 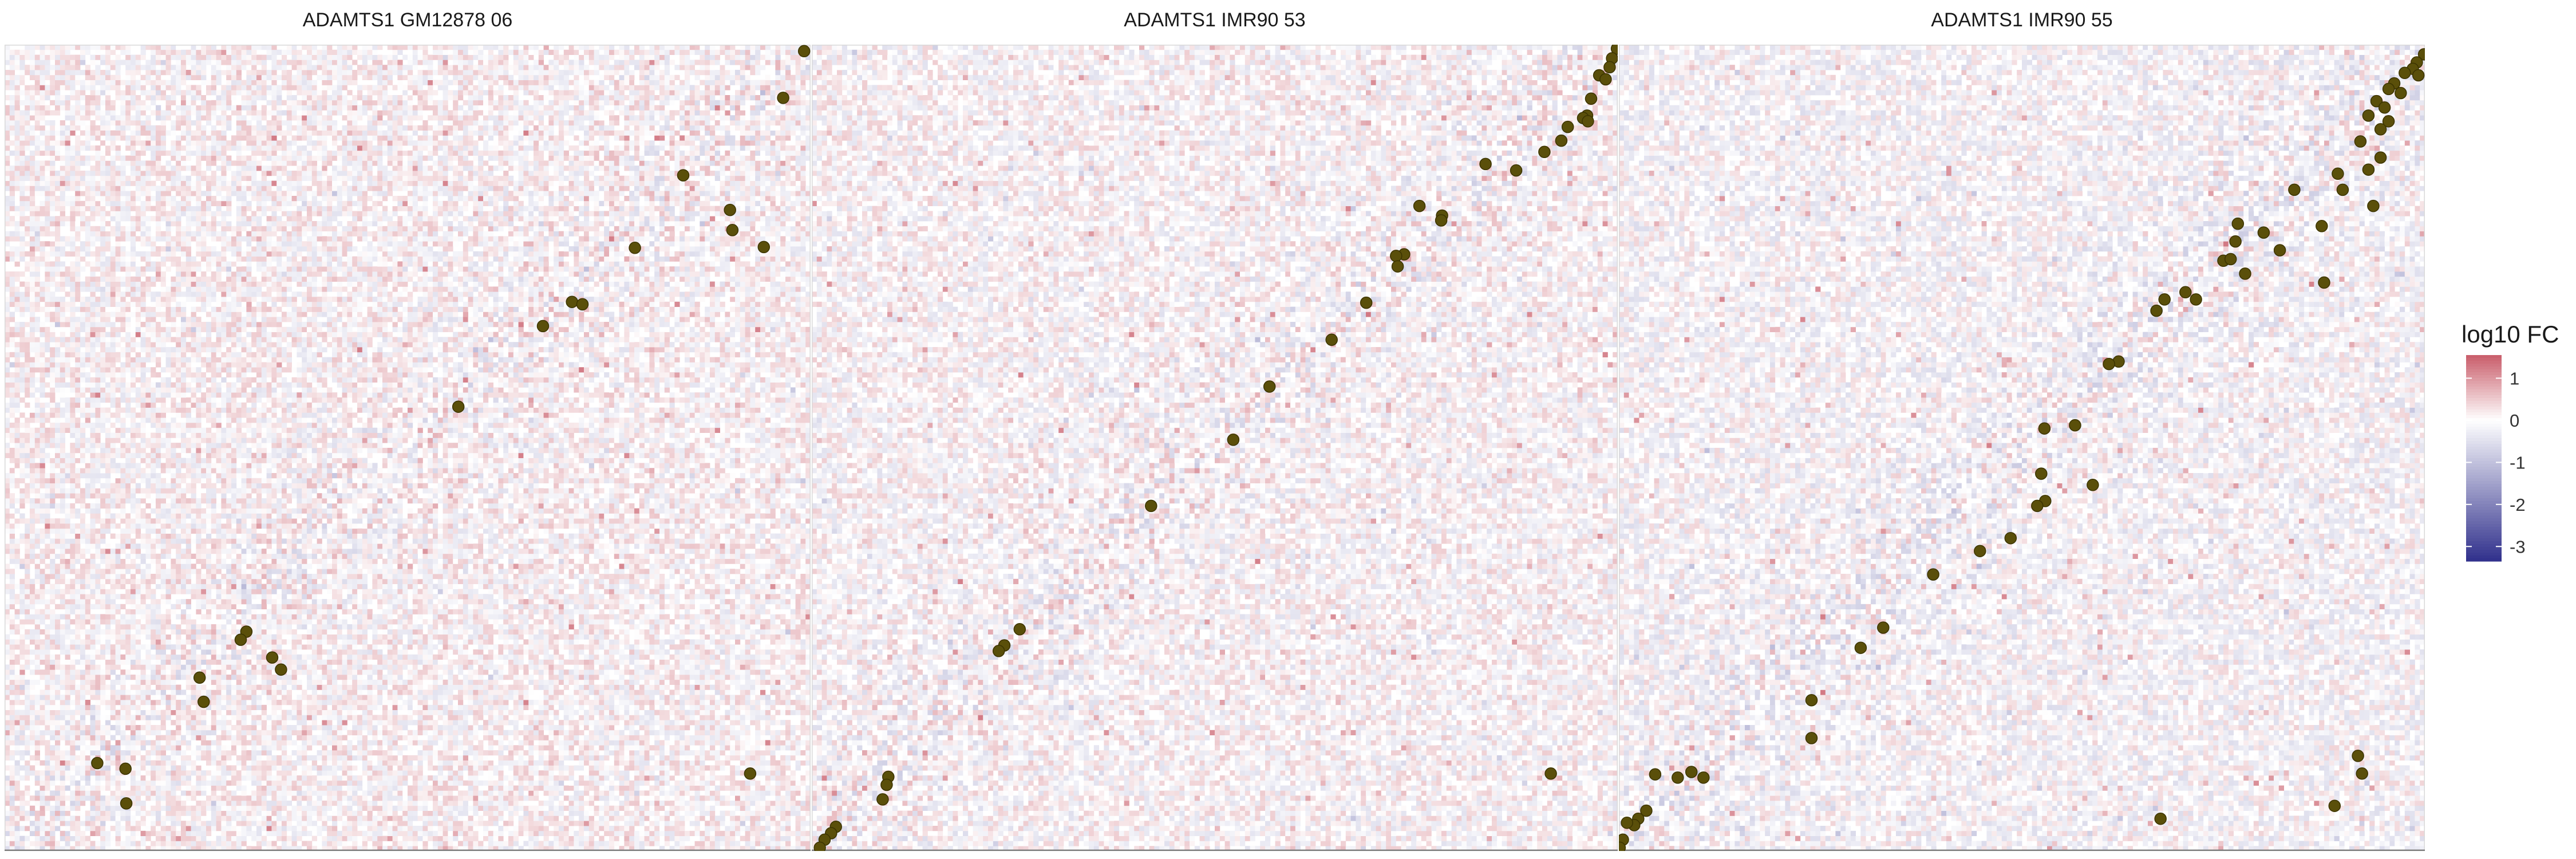 What do you see at coordinates (408, 20) in the screenshot?
I see `panel-title: ADAMTS1 GM12878 06` at bounding box center [408, 20].